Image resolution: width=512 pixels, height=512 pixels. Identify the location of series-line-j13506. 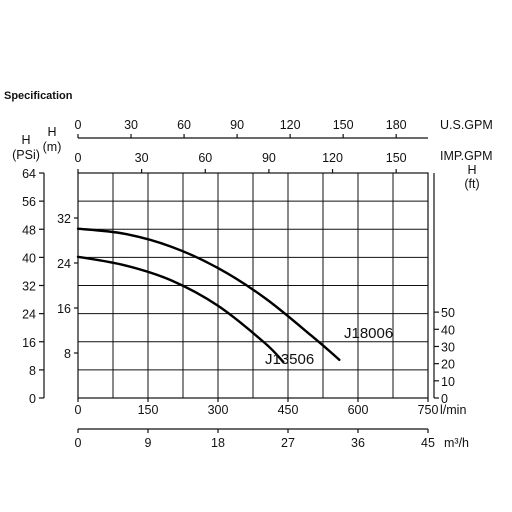
(180, 309).